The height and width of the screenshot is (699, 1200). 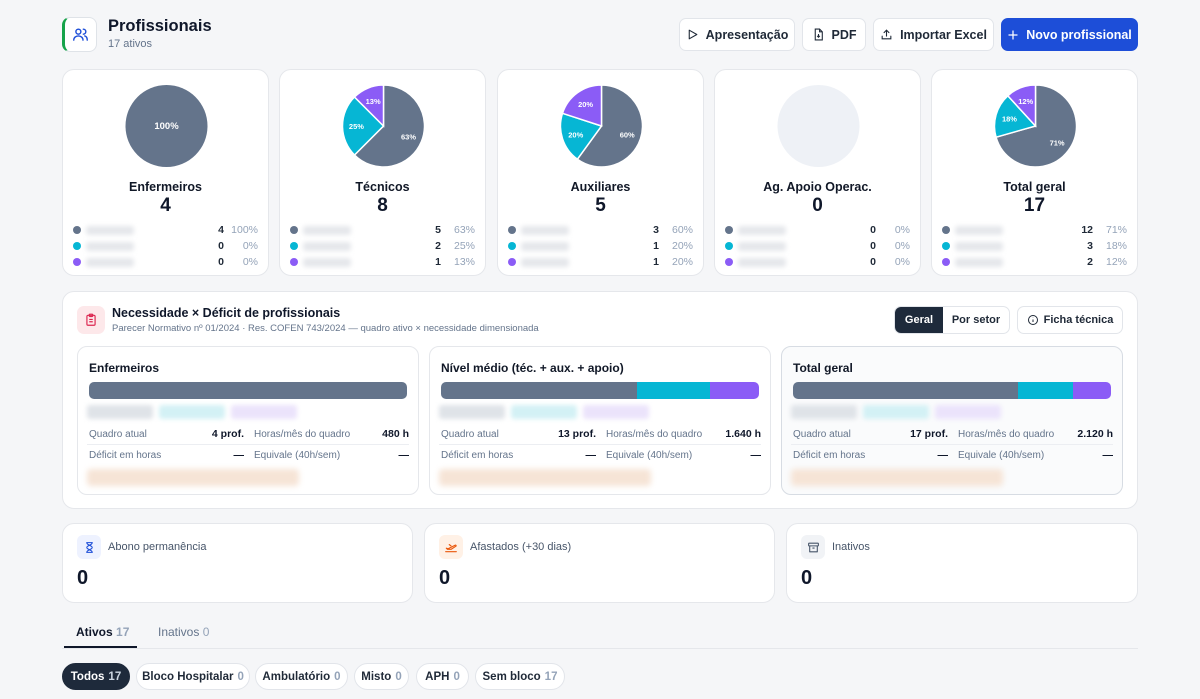 I want to click on hourglass-icon, so click(x=89, y=547).